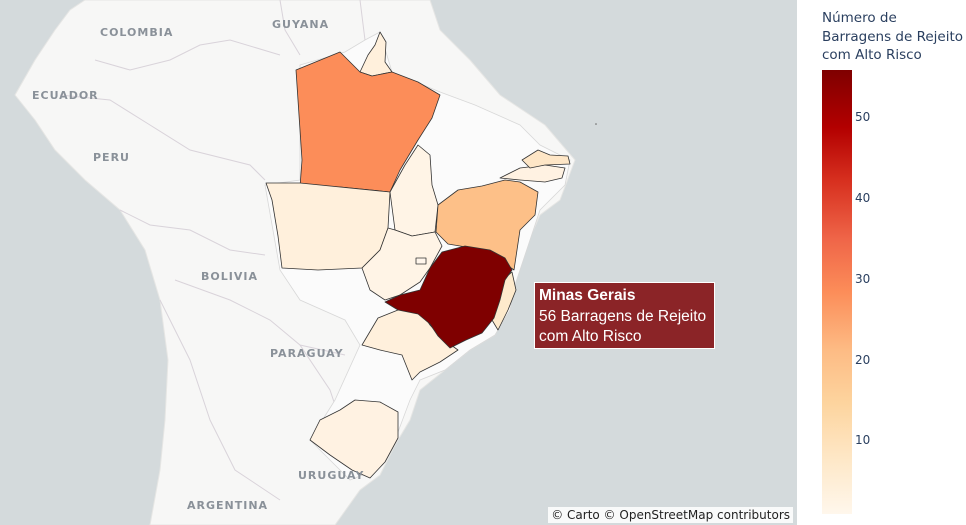 The width and height of the screenshot is (966, 525). I want to click on legend-title-line: com Alto Risco, so click(872, 55).